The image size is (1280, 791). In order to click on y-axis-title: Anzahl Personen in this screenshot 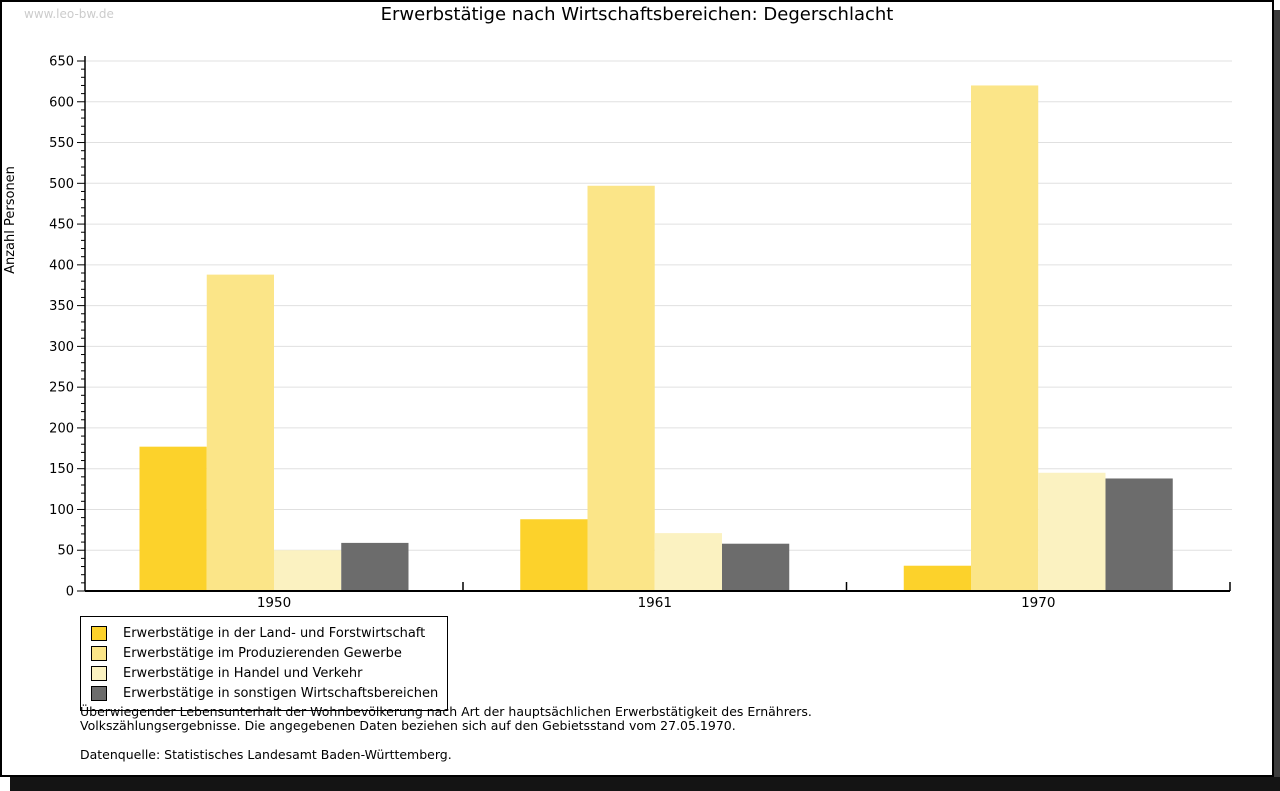, I will do `click(10, 220)`.